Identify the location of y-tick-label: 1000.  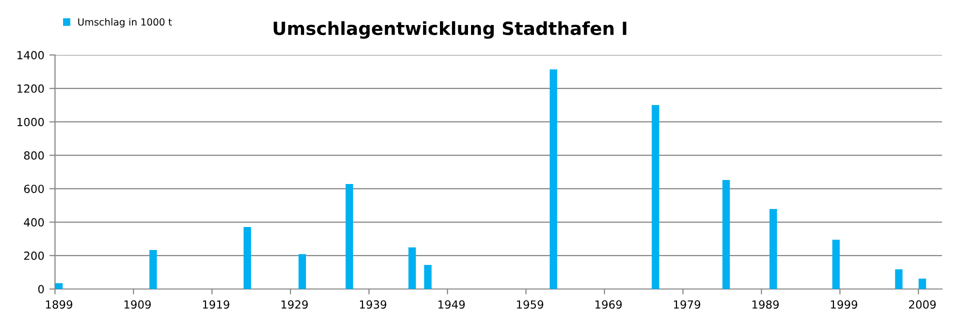
(31, 122).